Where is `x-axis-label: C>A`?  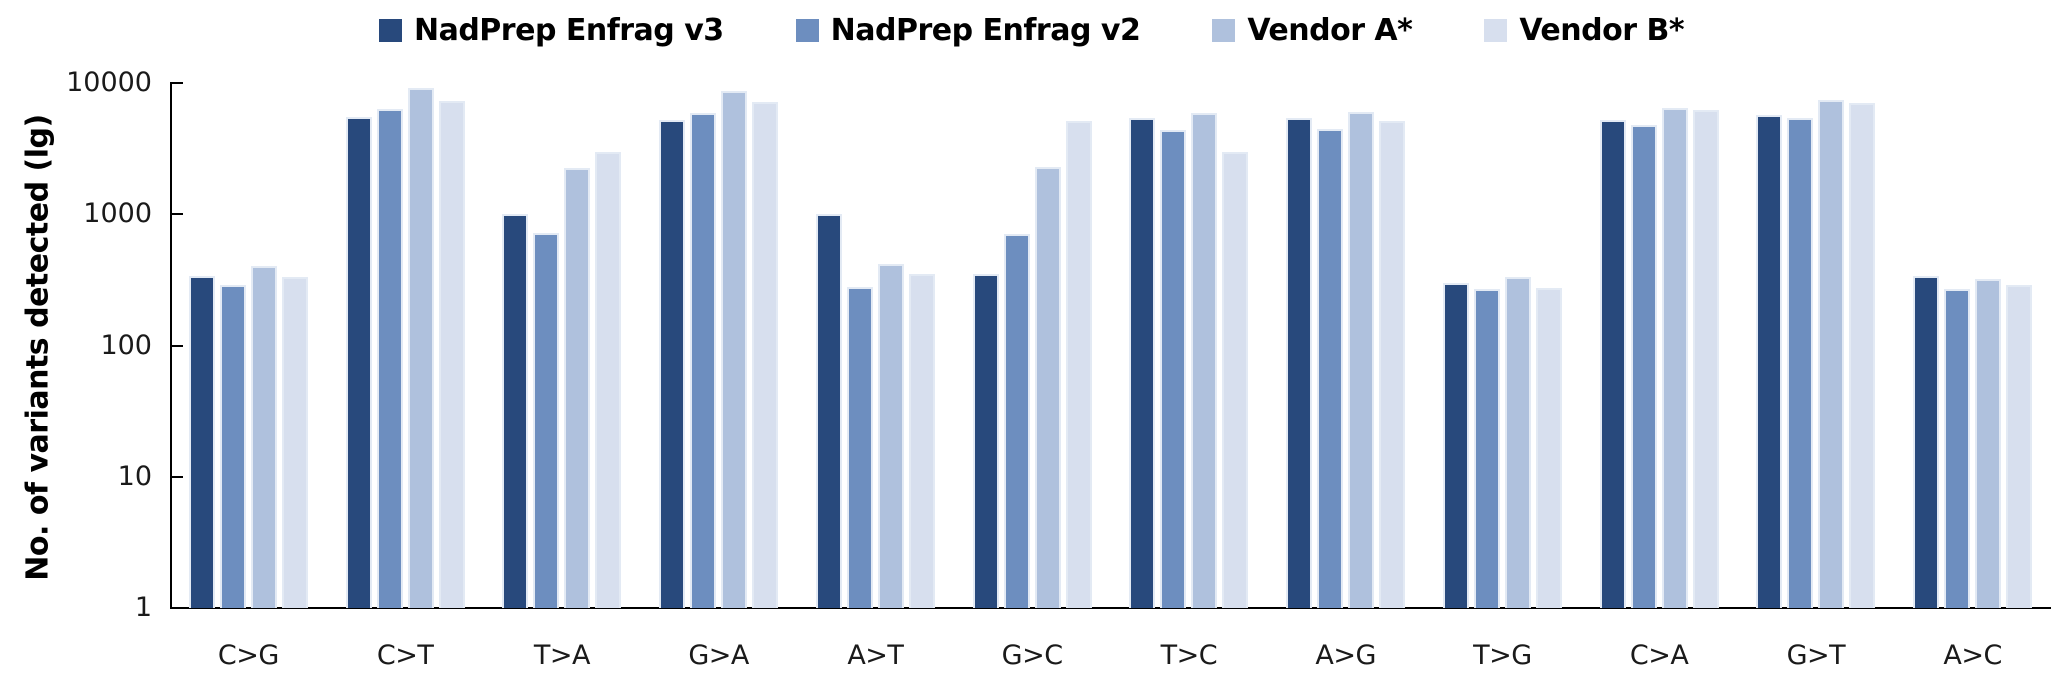
x-axis-label: C>A is located at coordinates (1659, 655).